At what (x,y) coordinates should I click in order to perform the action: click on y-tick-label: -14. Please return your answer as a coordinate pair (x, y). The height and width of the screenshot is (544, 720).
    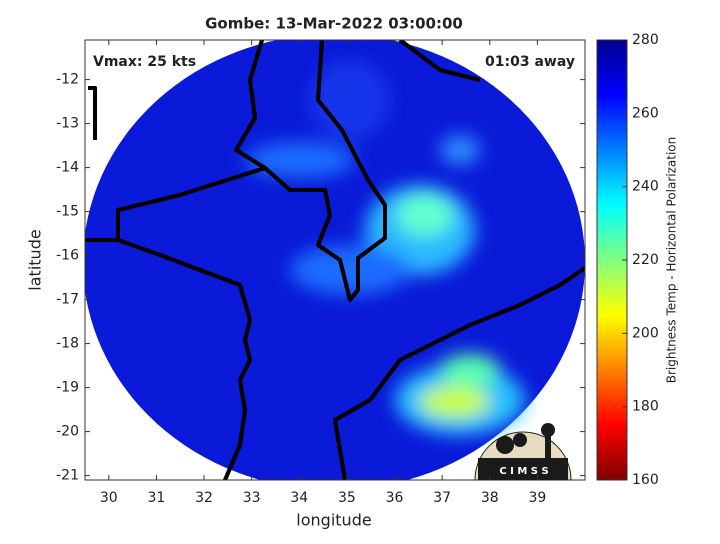
    Looking at the image, I should click on (67, 168).